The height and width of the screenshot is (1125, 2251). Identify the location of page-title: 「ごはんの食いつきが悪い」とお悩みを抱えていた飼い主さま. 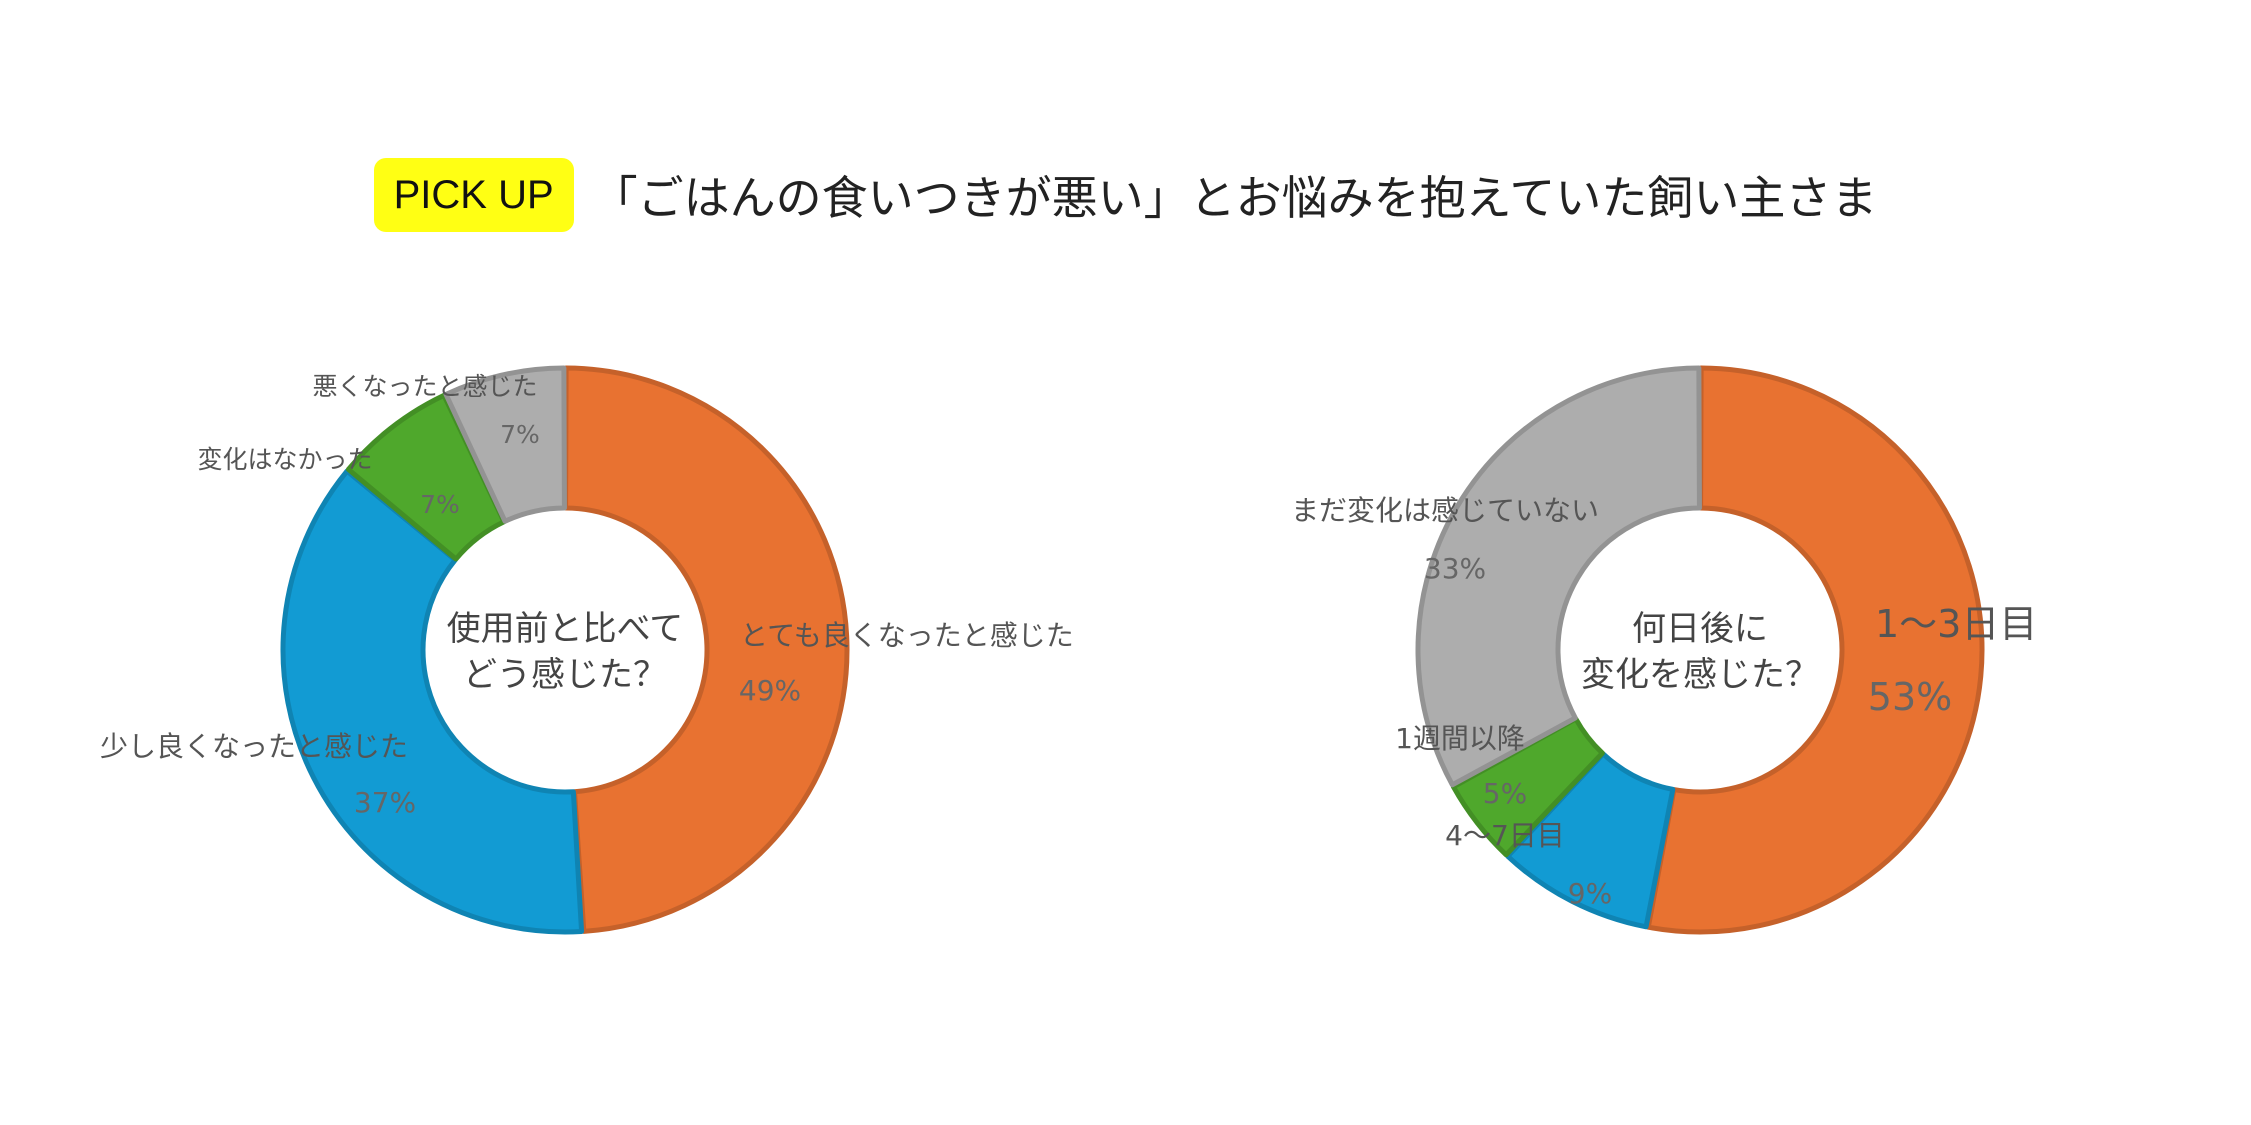
(1234, 198).